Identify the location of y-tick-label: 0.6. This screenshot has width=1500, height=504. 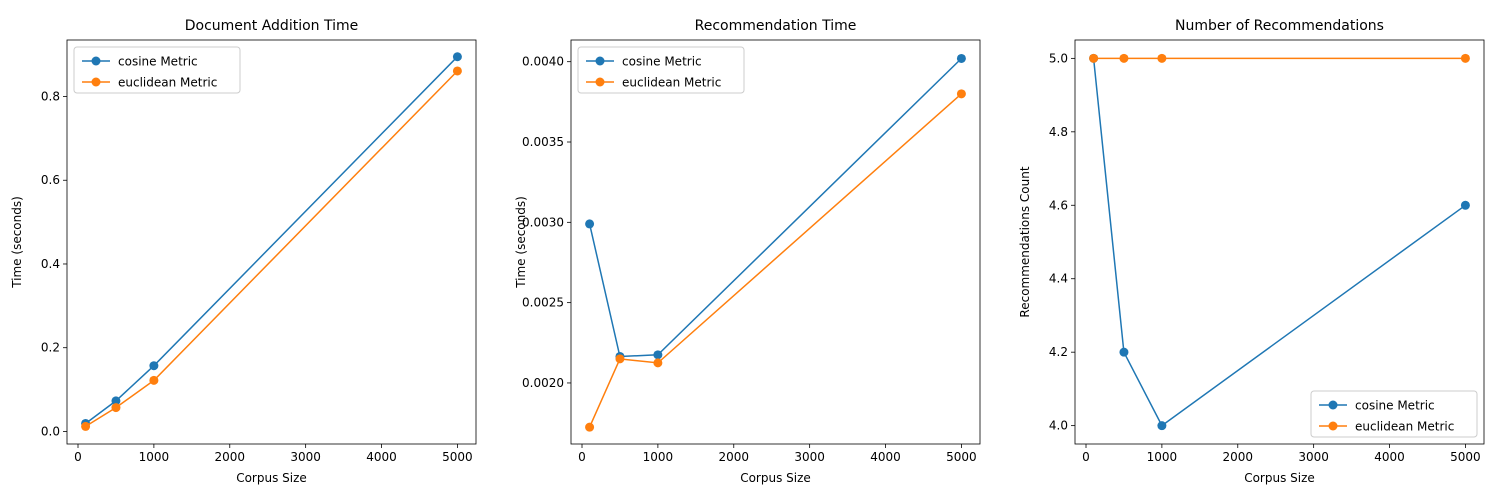
(50, 180).